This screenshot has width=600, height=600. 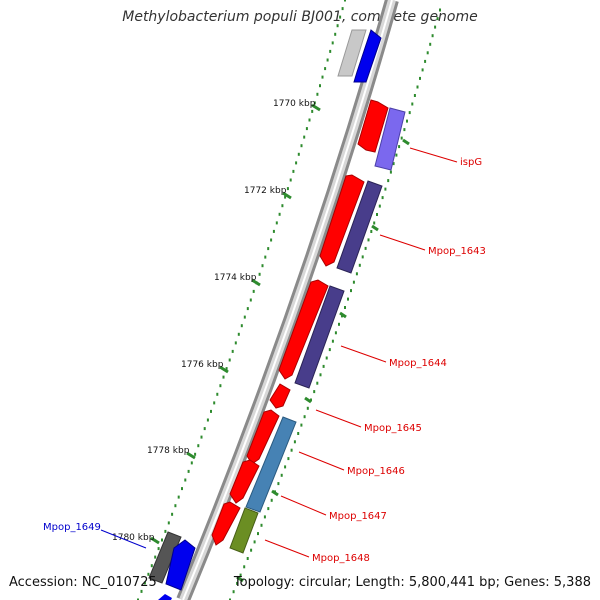 What do you see at coordinates (457, 251) in the screenshot?
I see `gene-label-Mpop_1643: Mpop_1643` at bounding box center [457, 251].